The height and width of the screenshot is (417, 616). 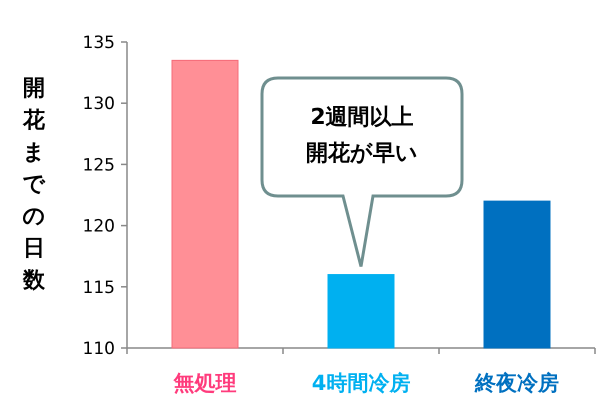 I want to click on y-tick-label: 115, so click(x=98, y=288).